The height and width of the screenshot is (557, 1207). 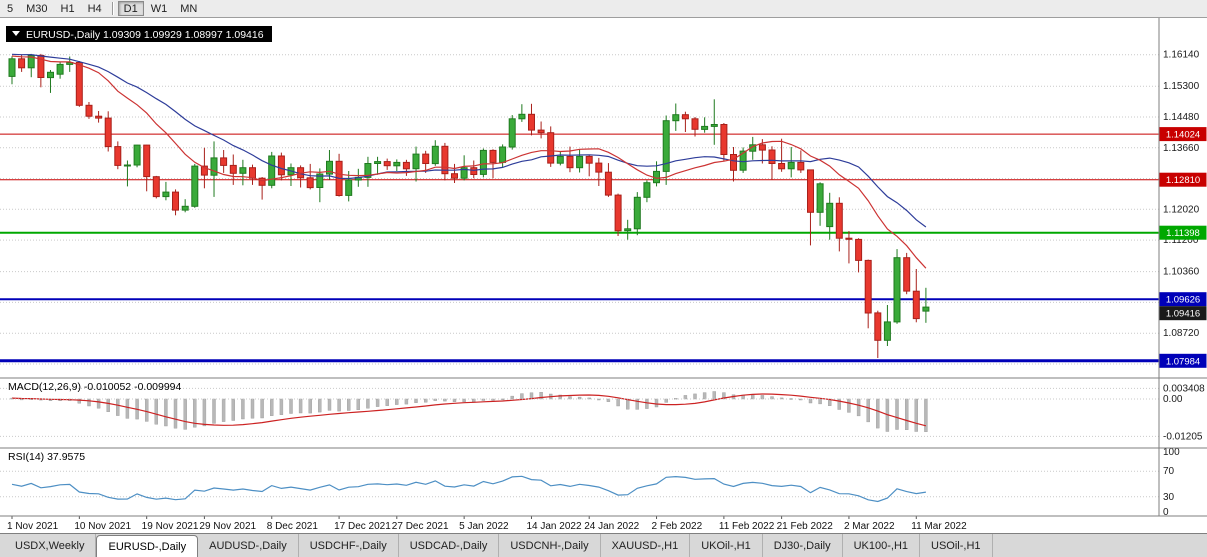 What do you see at coordinates (1183, 436) in the screenshot?
I see `svg-text: -0.01205` at bounding box center [1183, 436].